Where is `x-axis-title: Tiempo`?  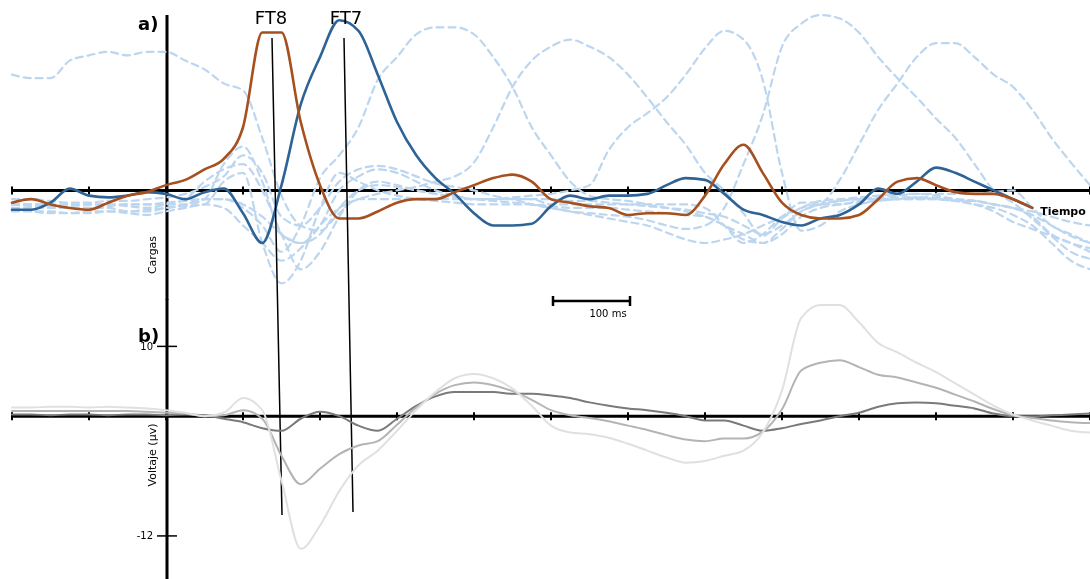 x-axis-title: Tiempo is located at coordinates (1063, 212).